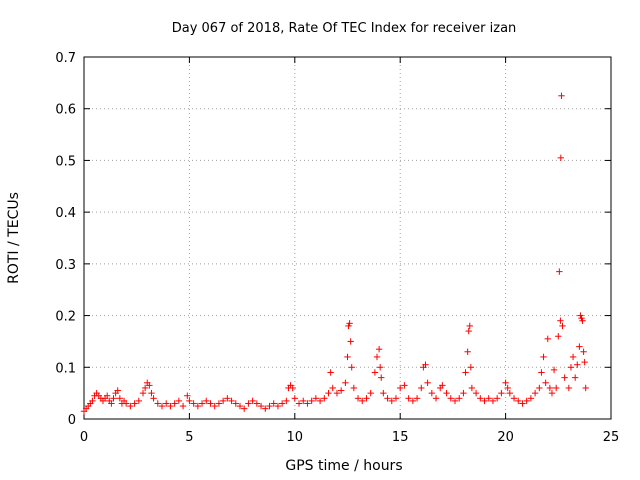 The width and height of the screenshot is (640, 480). What do you see at coordinates (65, 58) in the screenshot?
I see `y-tick-label: 0.7` at bounding box center [65, 58].